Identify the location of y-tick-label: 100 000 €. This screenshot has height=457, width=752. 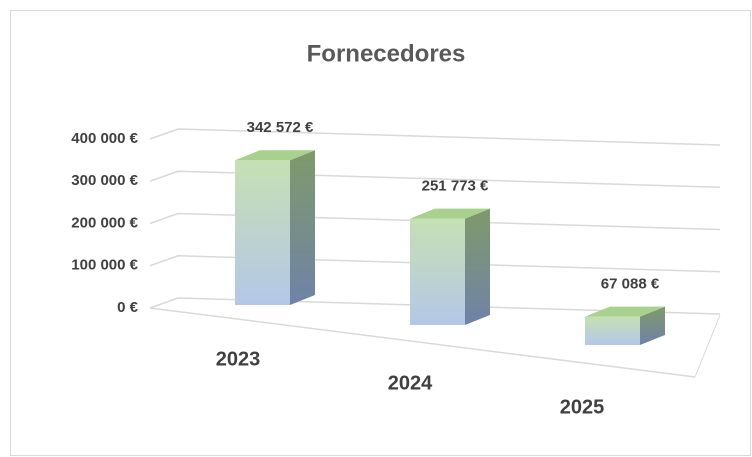
(104, 265).